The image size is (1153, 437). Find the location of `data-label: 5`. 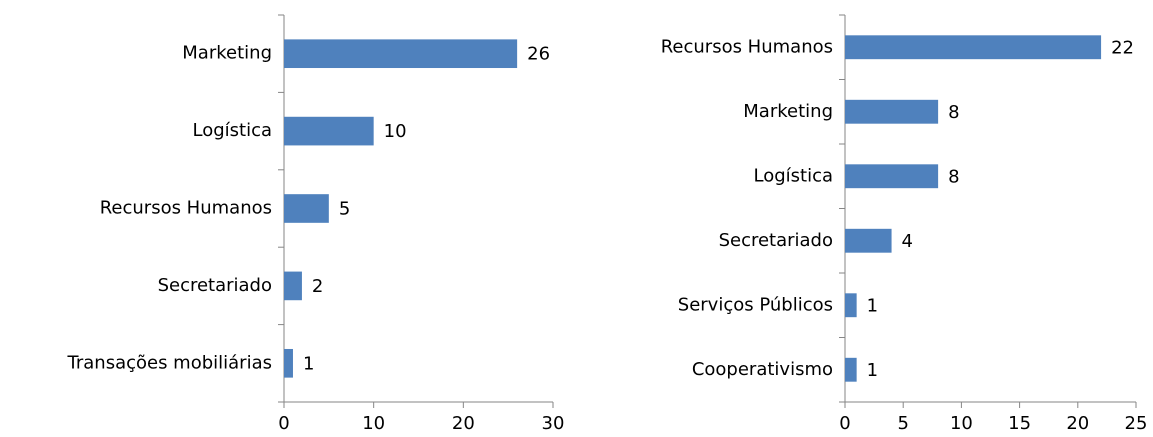

data-label: 5 is located at coordinates (344, 209).